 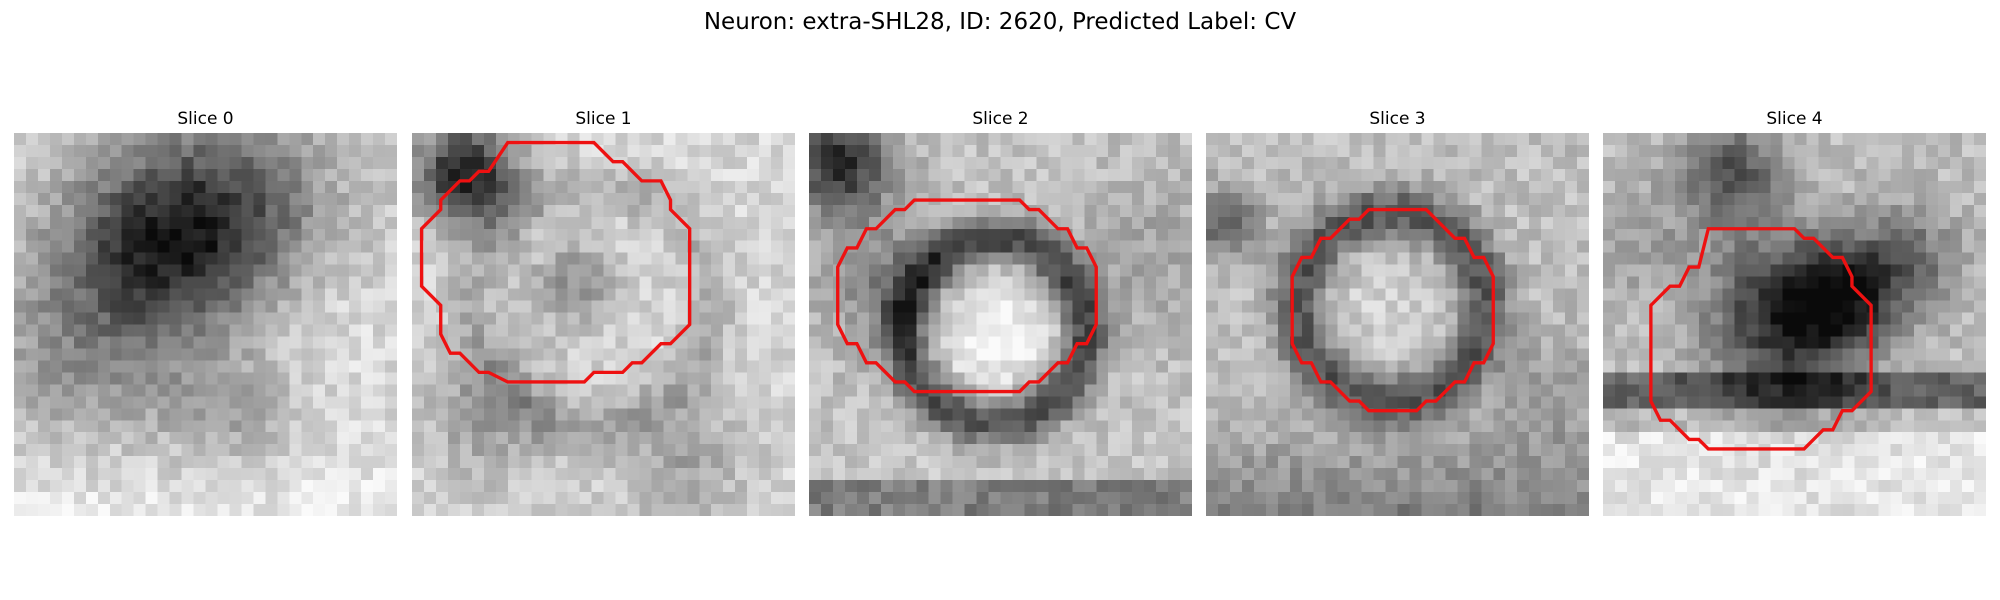 What do you see at coordinates (1000, 119) in the screenshot?
I see `slice-title: Slice 2` at bounding box center [1000, 119].